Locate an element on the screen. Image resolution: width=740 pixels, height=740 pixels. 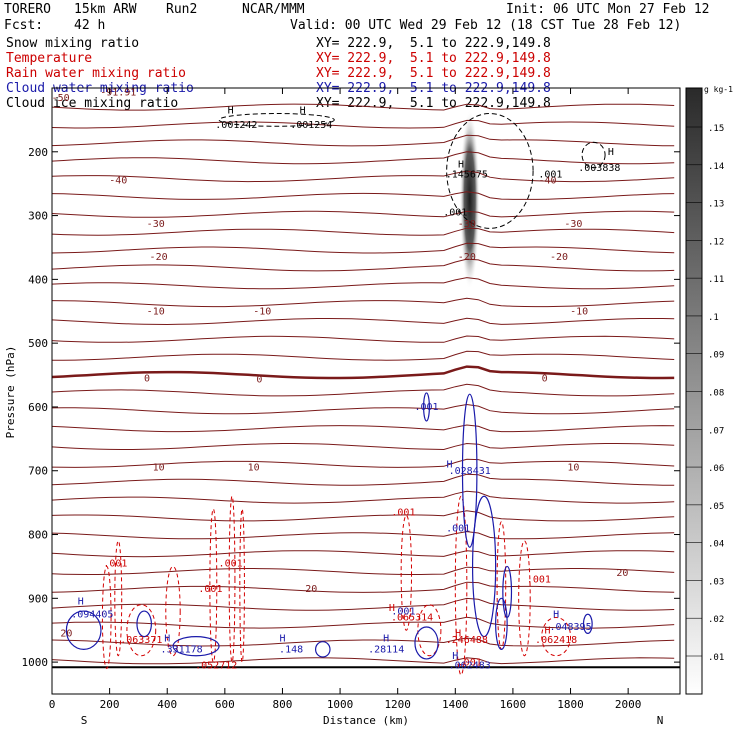
field-name-snow: Snow mixing ratio is located at coordinates (73, 43).